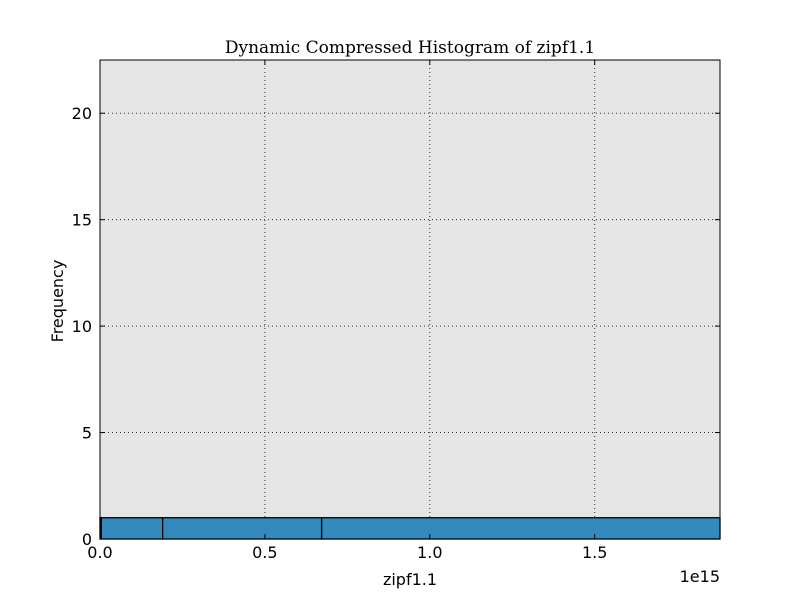  What do you see at coordinates (87, 433) in the screenshot?
I see `y-tick-label-1: 5` at bounding box center [87, 433].